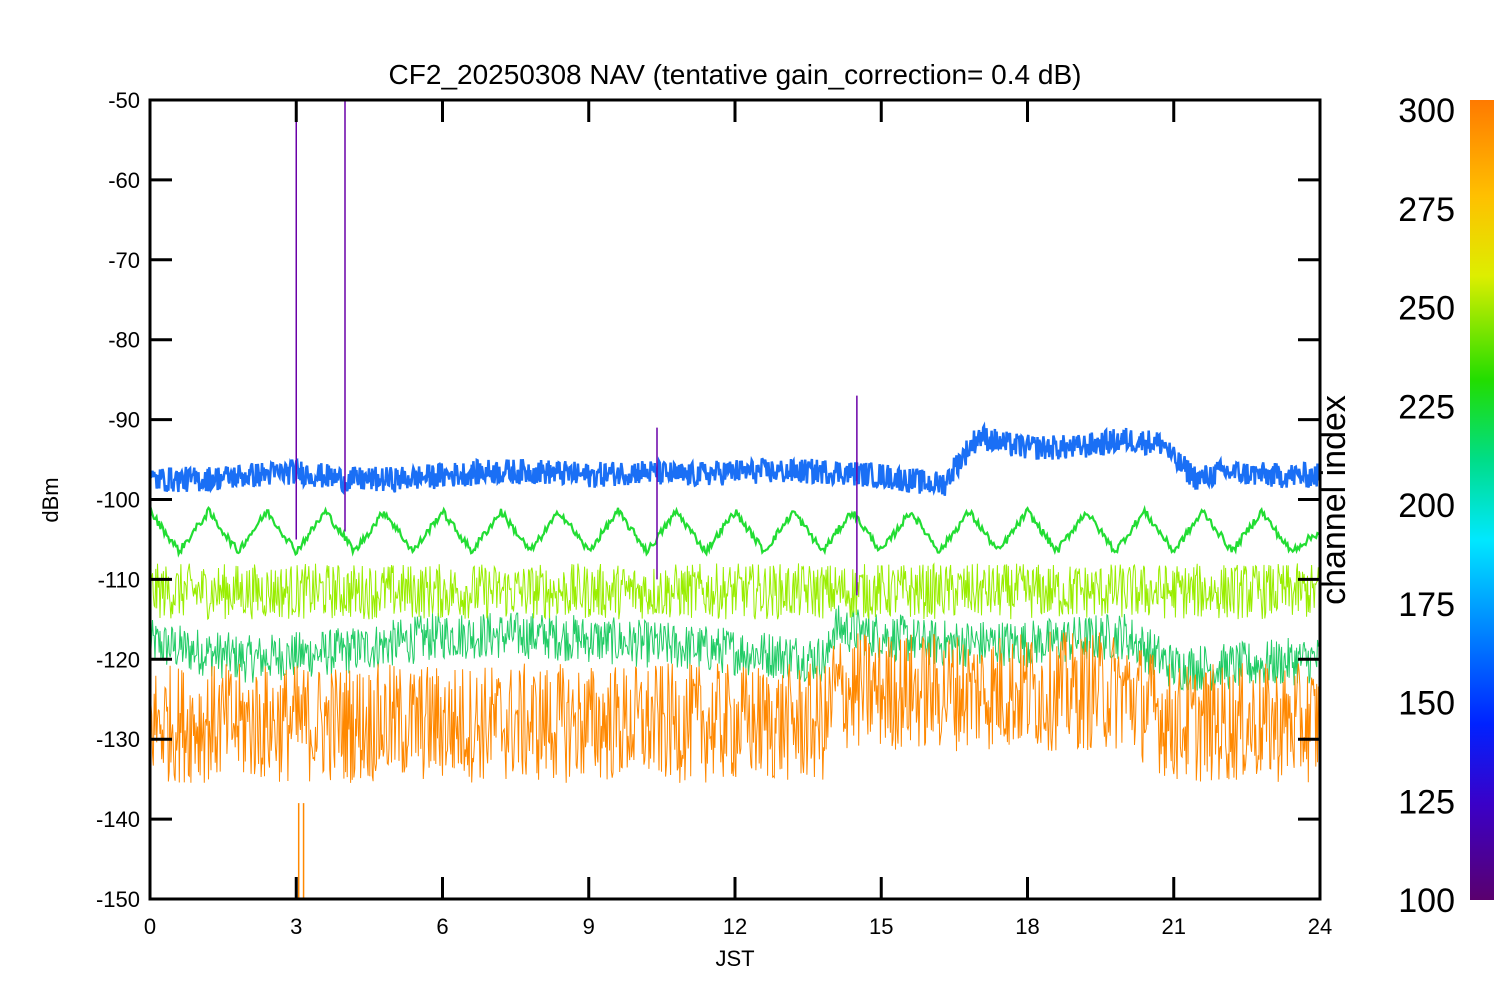 The height and width of the screenshot is (1000, 1500). I want to click on colorbar-tick-label: 225, so click(1426, 407).